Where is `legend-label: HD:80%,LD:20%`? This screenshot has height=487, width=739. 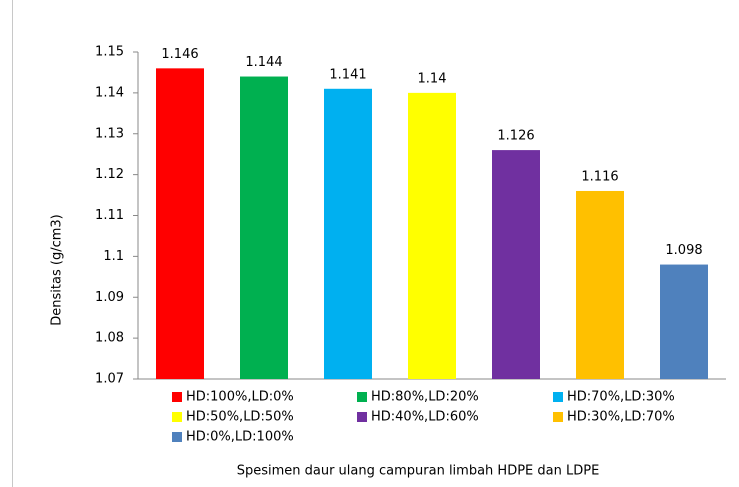 legend-label: HD:80%,LD:20% is located at coordinates (425, 397).